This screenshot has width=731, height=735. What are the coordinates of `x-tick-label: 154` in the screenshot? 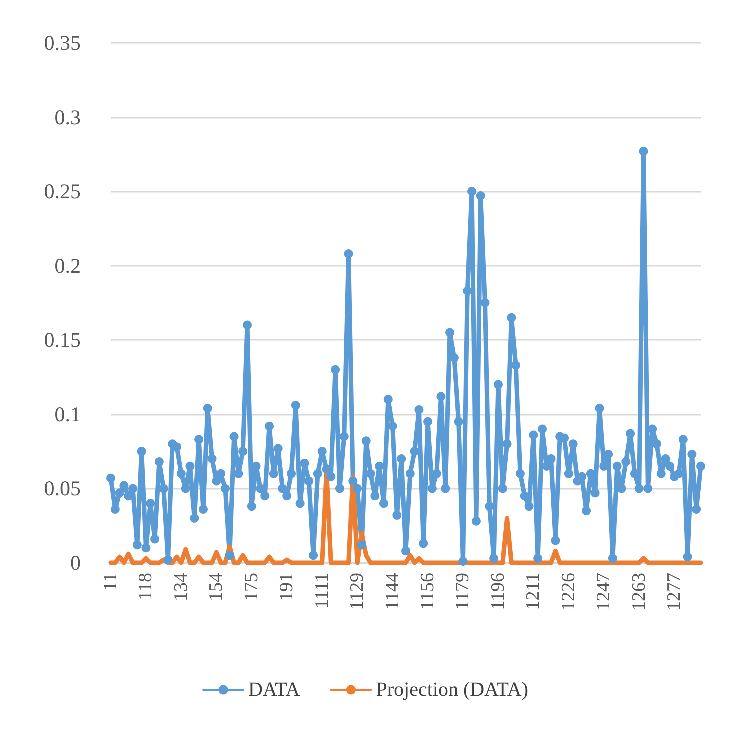 It's located at (217, 587).